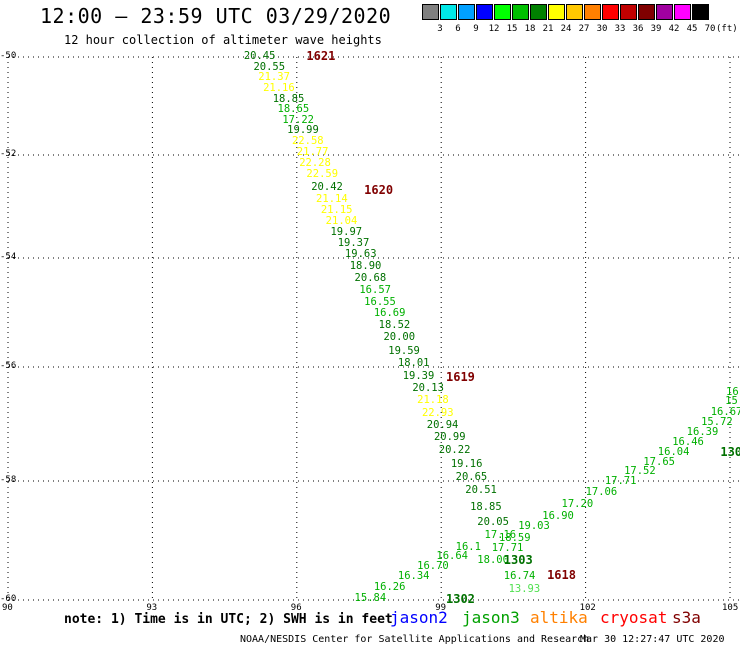 Image resolution: width=740 pixels, height=650 pixels. What do you see at coordinates (717, 421) in the screenshot?
I see `wave-height-value: 15.72` at bounding box center [717, 421].